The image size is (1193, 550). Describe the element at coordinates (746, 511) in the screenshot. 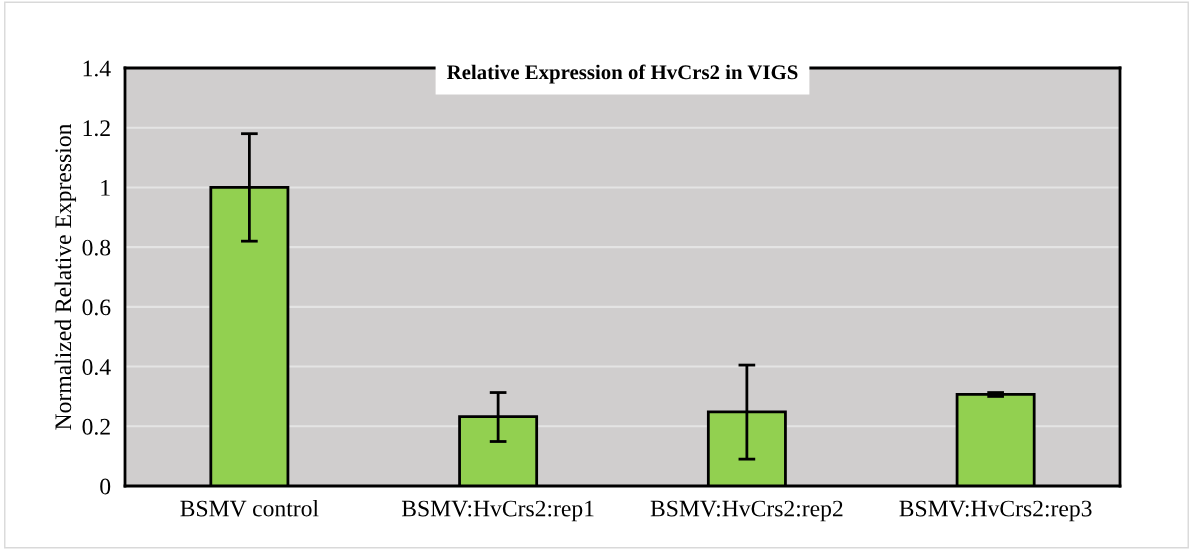

I see `x-tick-label: BSMV:HvCrs2:rep2` at that location.